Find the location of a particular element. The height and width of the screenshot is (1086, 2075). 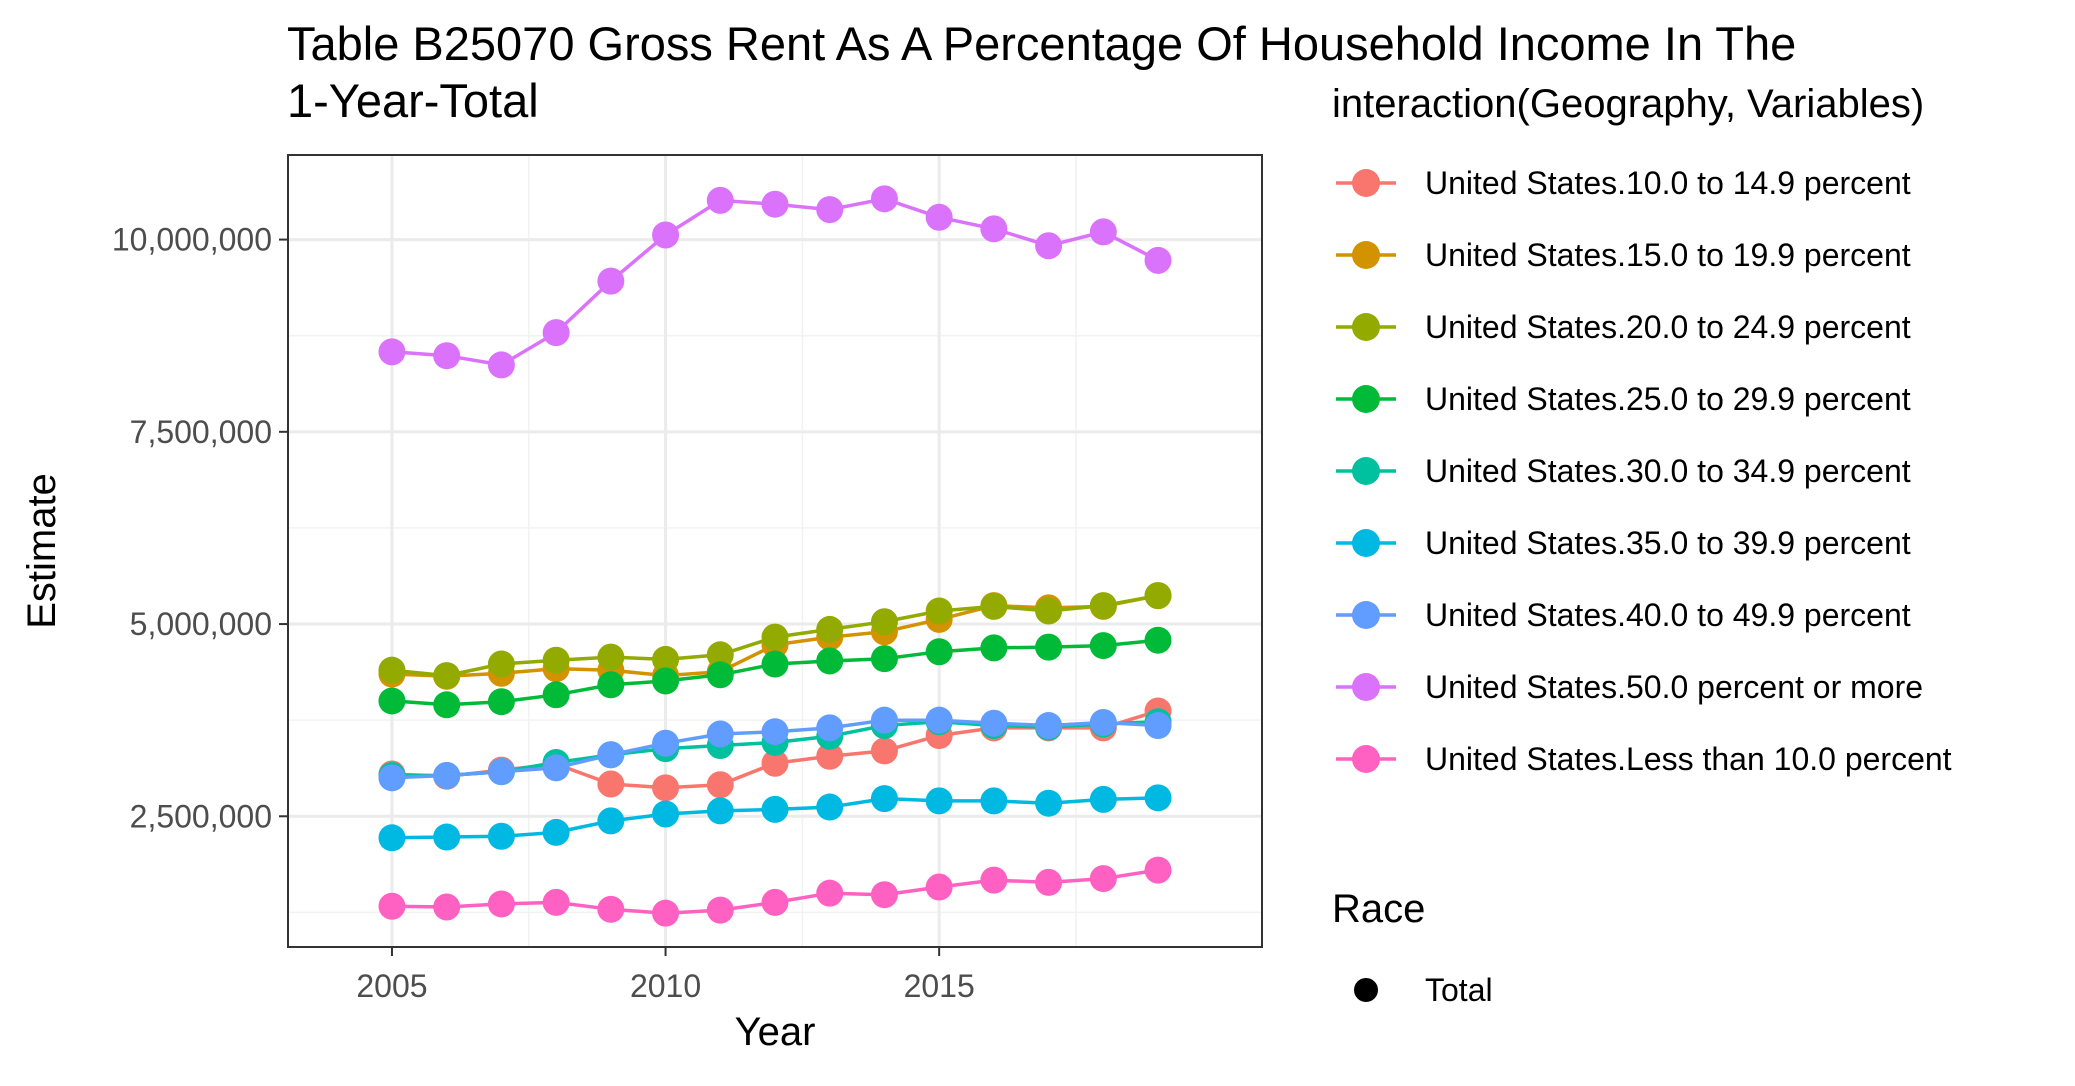

x-tick-label: 2005 is located at coordinates (391, 986).